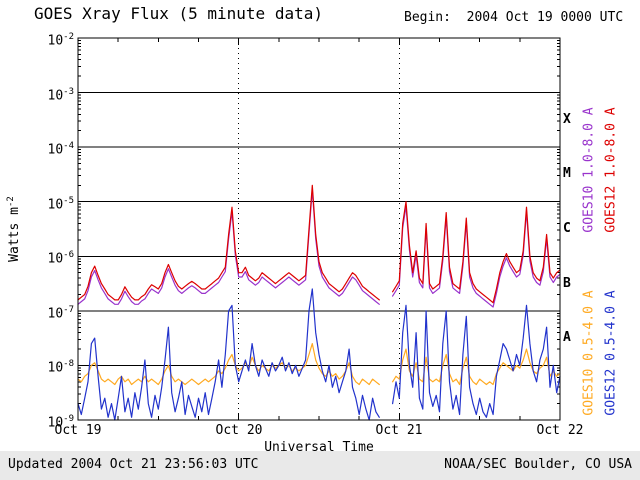 The image size is (640, 480). I want to click on flare-class-label: A, so click(567, 338).